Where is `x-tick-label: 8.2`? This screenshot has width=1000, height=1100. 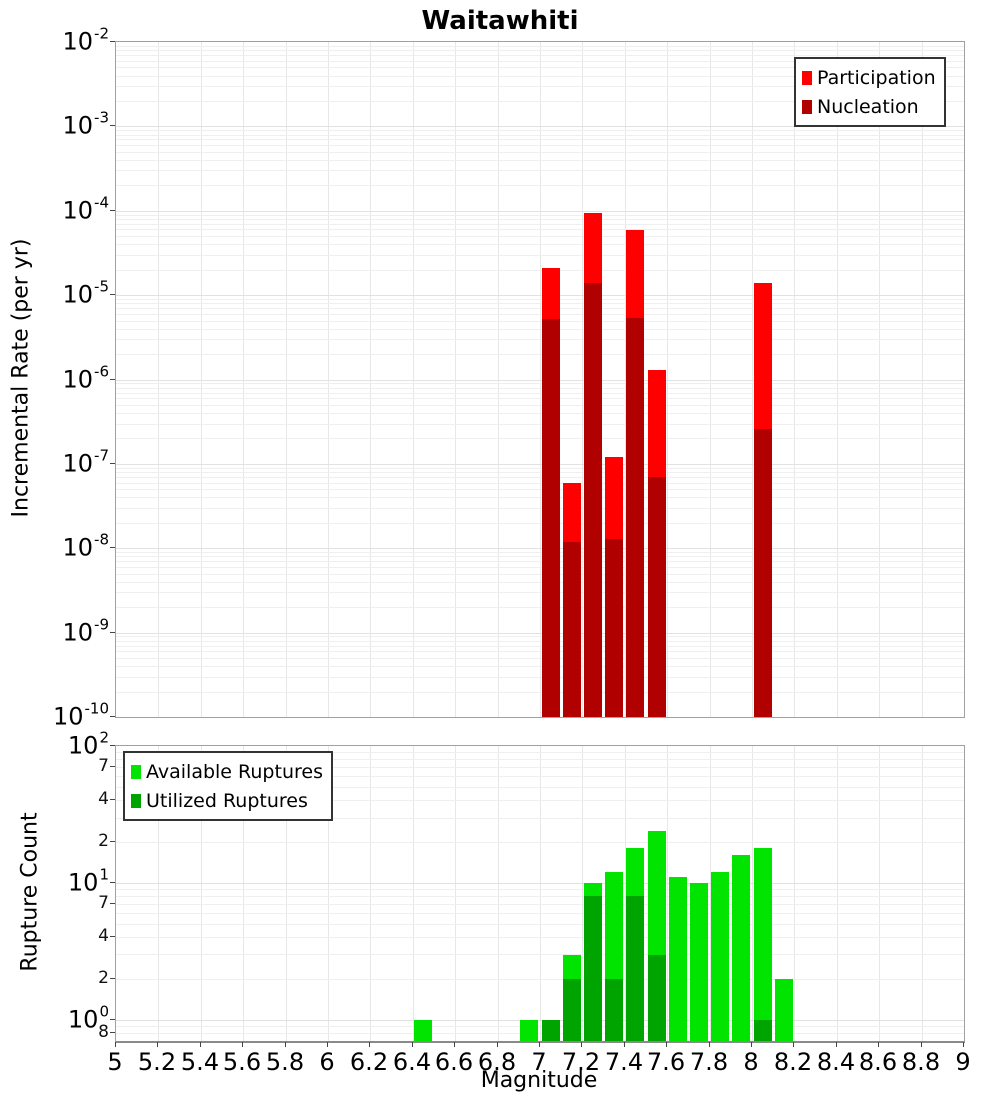 x-tick-label: 8.2 is located at coordinates (793, 1062).